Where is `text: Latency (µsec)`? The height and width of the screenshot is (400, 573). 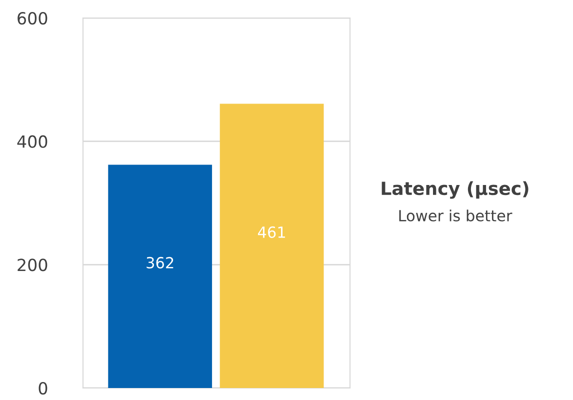 text: Latency (µsec) is located at coordinates (455, 190).